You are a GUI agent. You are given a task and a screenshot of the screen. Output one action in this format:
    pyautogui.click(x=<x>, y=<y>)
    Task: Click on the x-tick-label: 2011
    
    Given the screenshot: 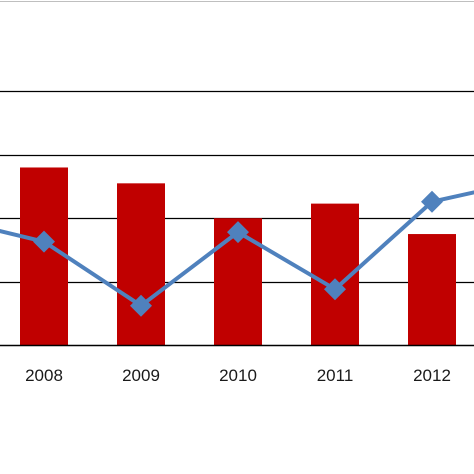 What is the action you would take?
    pyautogui.click(x=335, y=375)
    